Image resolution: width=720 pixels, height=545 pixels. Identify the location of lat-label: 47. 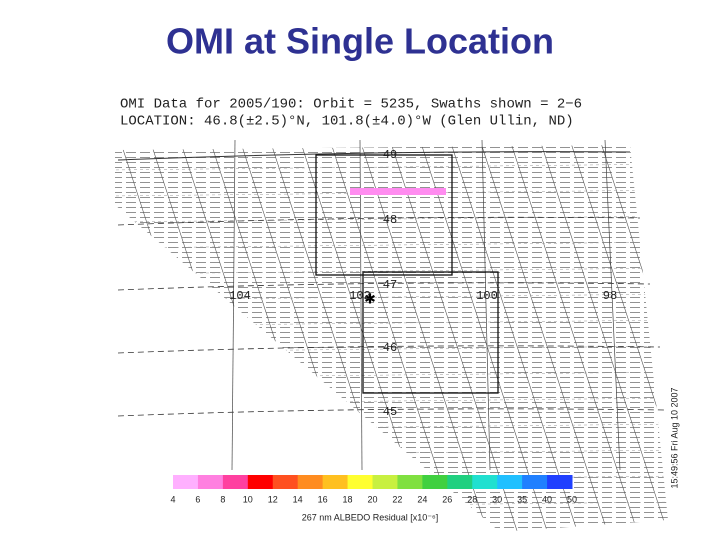
(390, 285).